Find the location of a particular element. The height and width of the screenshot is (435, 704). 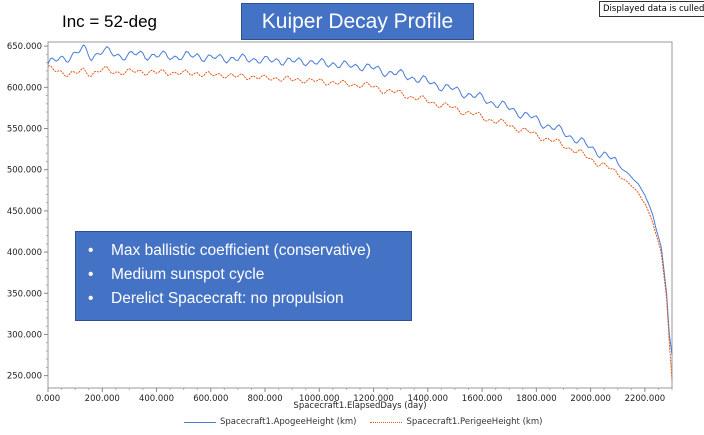

legend-entry-apogee: Spacecraft1.ApogeeHeight (km) is located at coordinates (270, 422).